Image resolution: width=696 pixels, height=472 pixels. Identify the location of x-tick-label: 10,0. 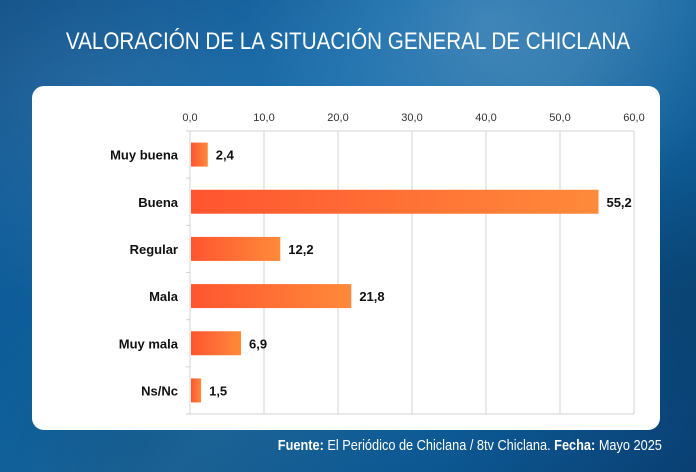
(263, 118).